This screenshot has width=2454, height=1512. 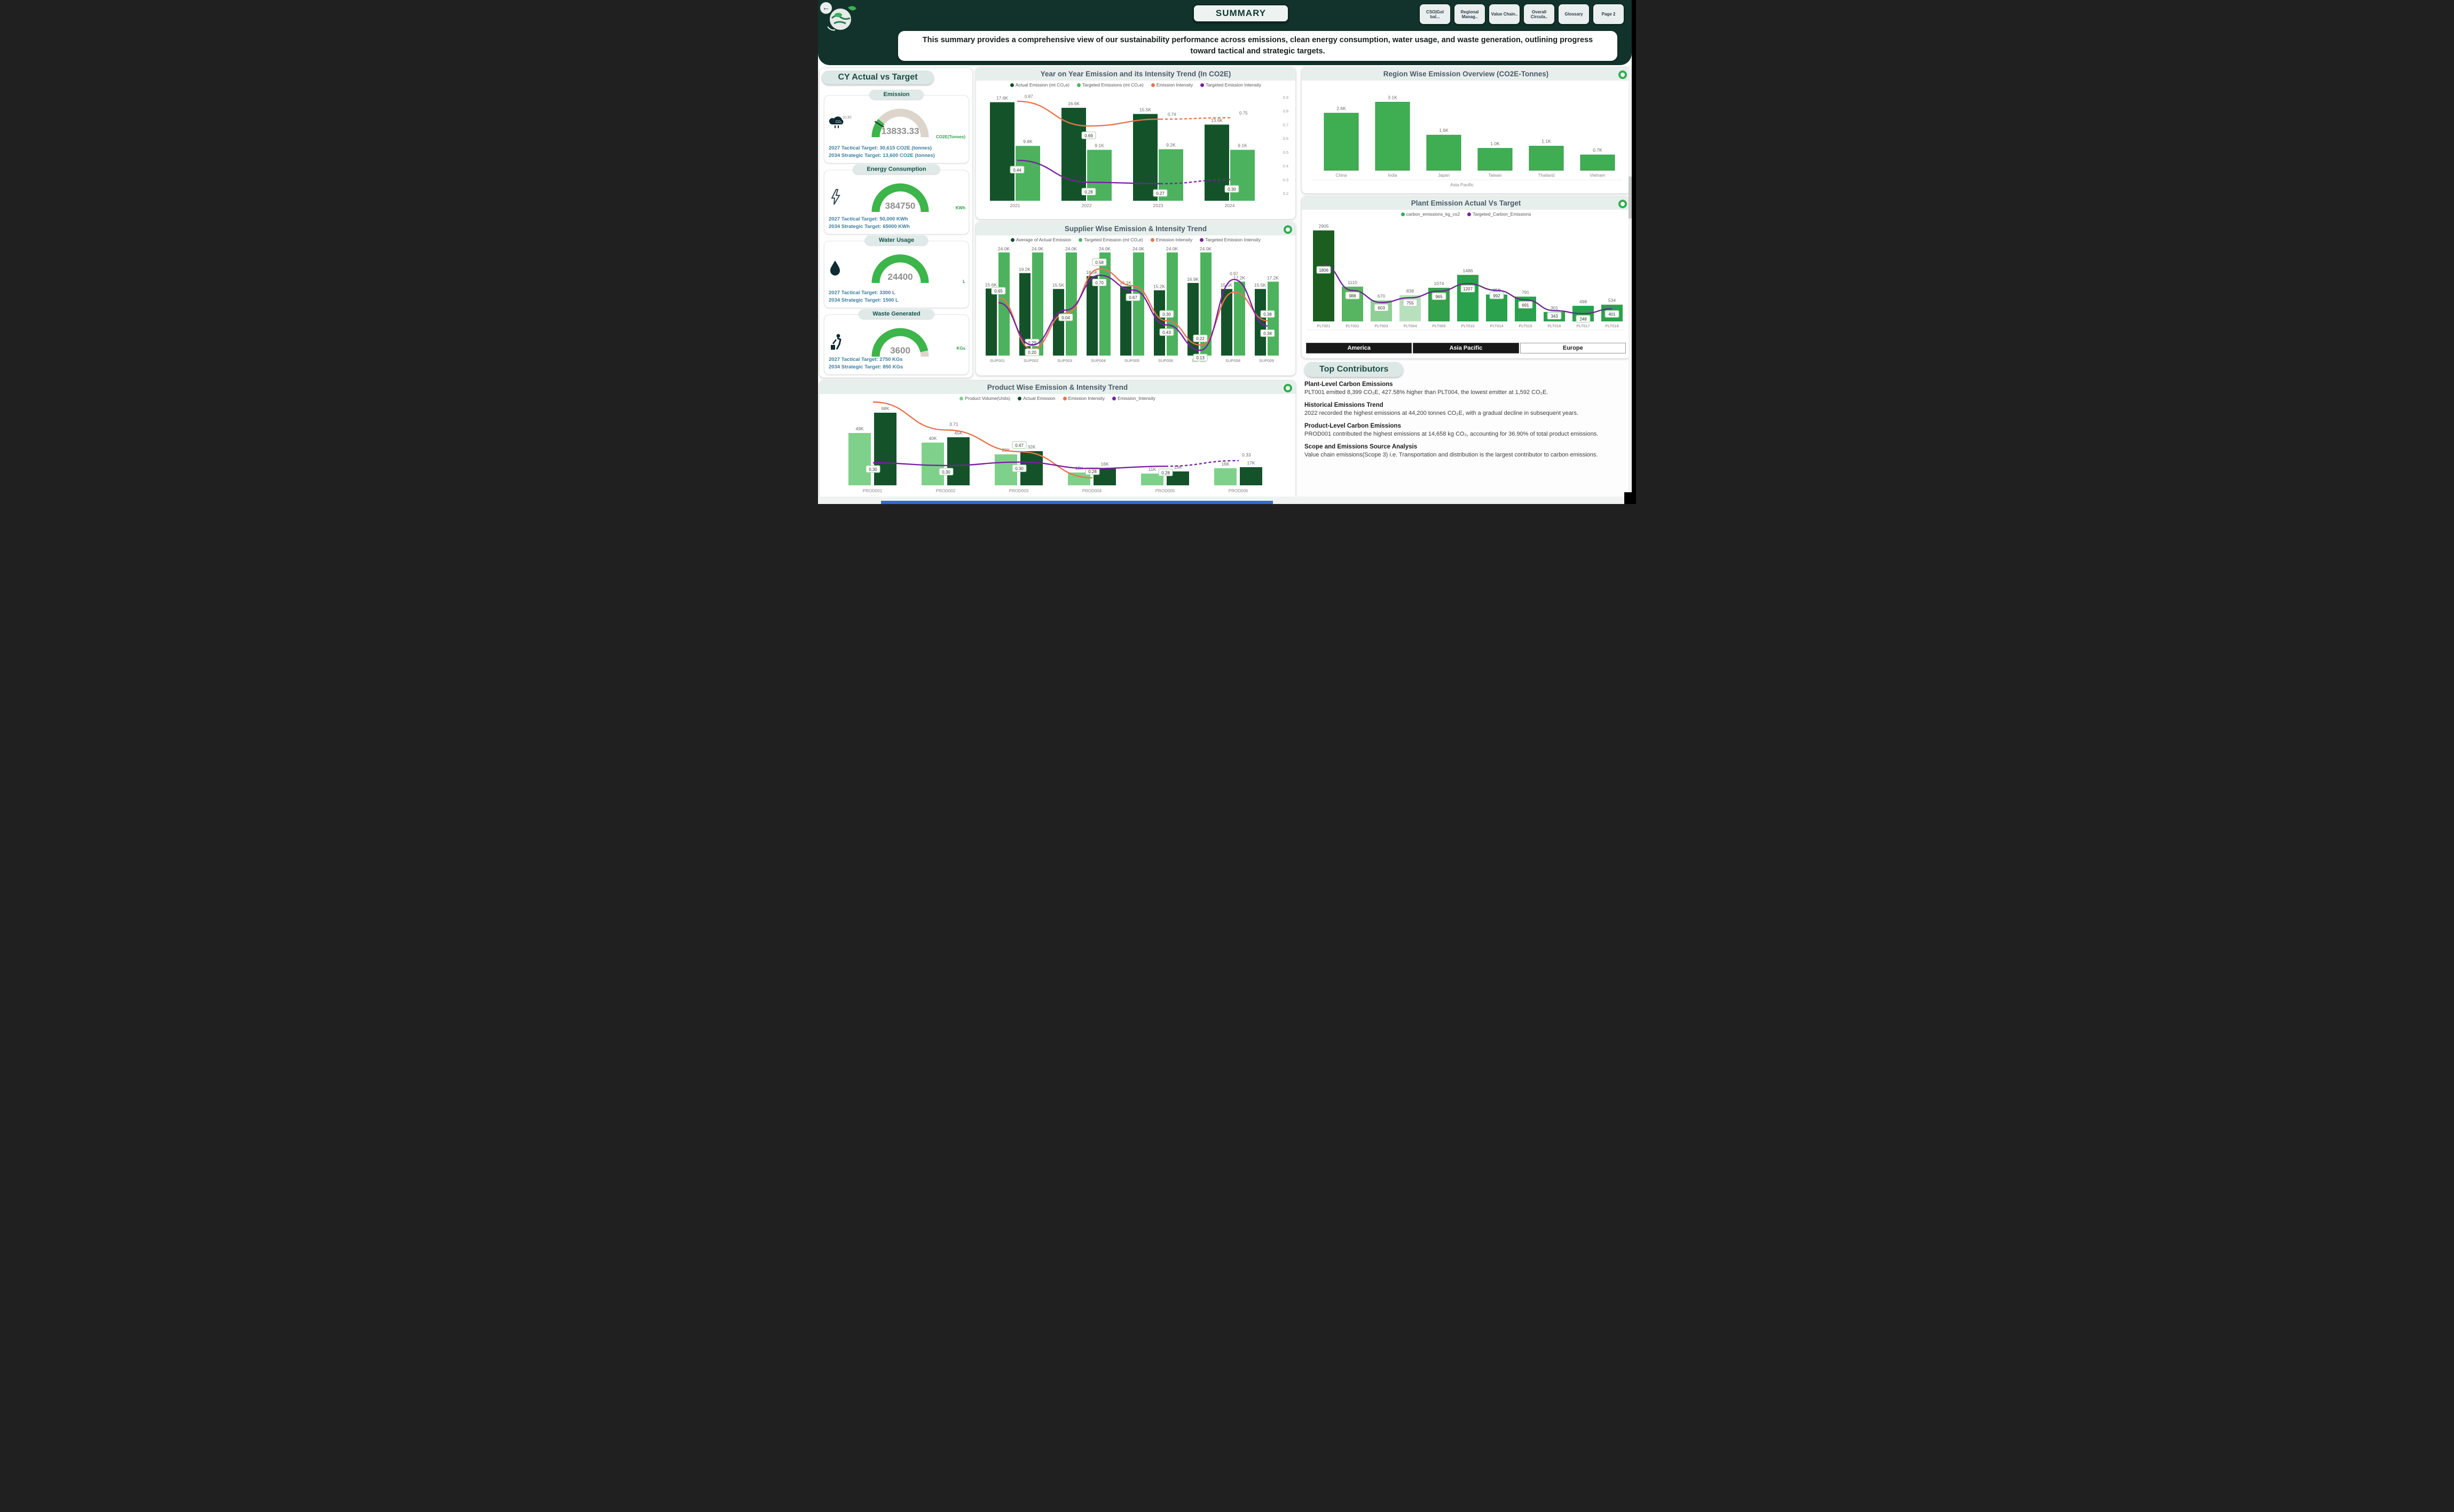 What do you see at coordinates (1135, 228) in the screenshot?
I see `supplier-chart-title: Supplier Wise Emission & Intensity Trend` at bounding box center [1135, 228].